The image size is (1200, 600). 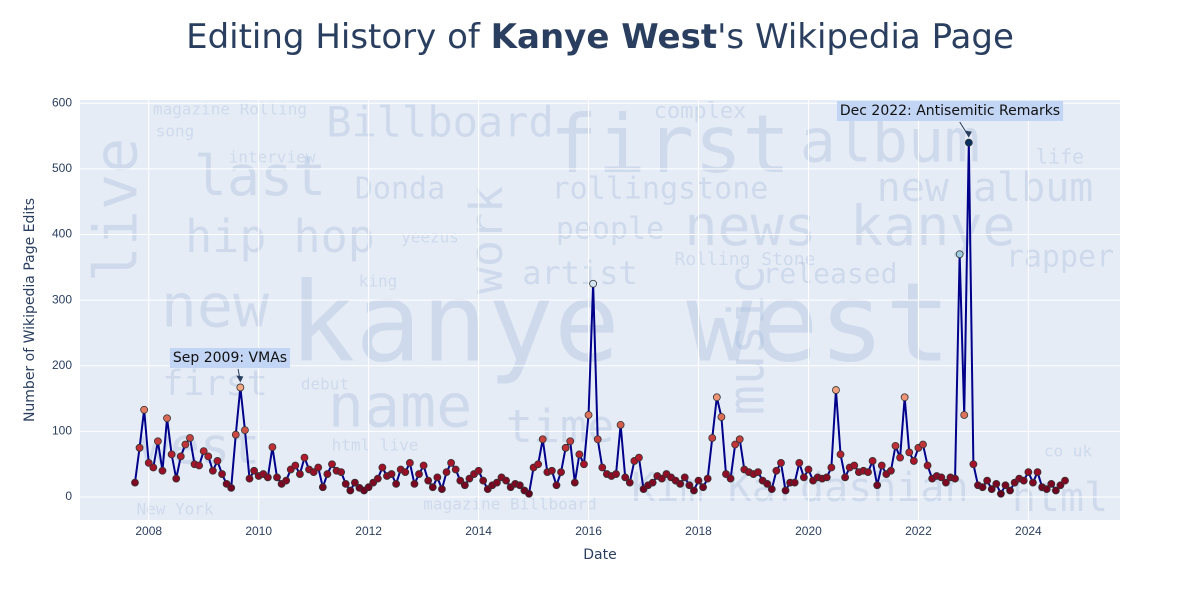 What do you see at coordinates (368, 531) in the screenshot?
I see `x-tick-label: 2012` at bounding box center [368, 531].